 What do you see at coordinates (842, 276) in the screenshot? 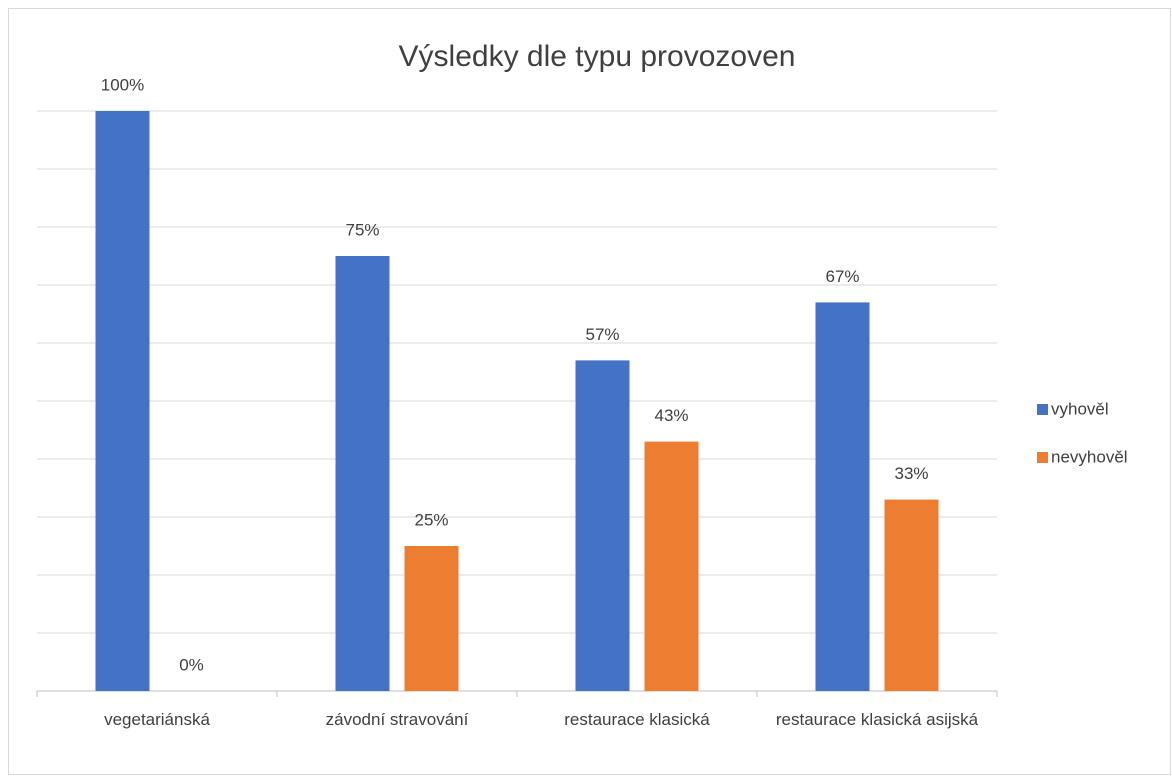
I see `data-label: 67%` at bounding box center [842, 276].